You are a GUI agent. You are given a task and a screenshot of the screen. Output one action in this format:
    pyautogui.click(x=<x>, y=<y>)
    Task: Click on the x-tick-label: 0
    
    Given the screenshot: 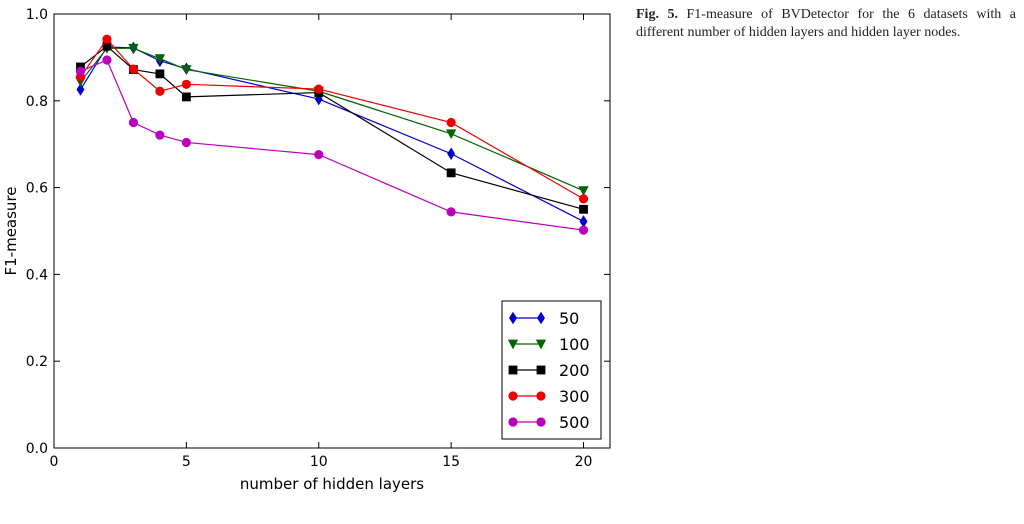 What is the action you would take?
    pyautogui.click(x=54, y=462)
    